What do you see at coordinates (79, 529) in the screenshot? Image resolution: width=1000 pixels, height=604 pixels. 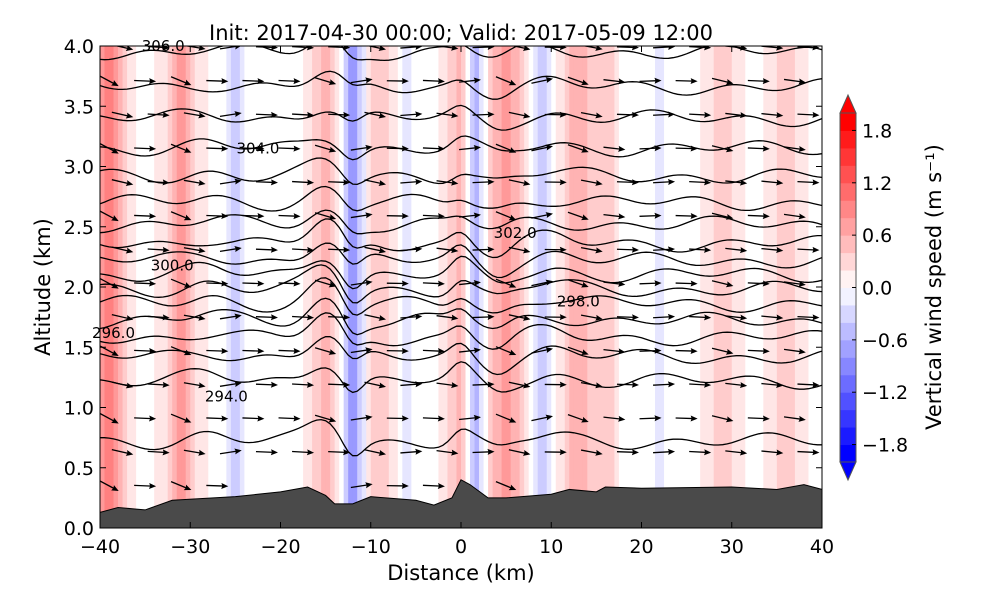 I see `y-tick-label: 0.0` at bounding box center [79, 529].